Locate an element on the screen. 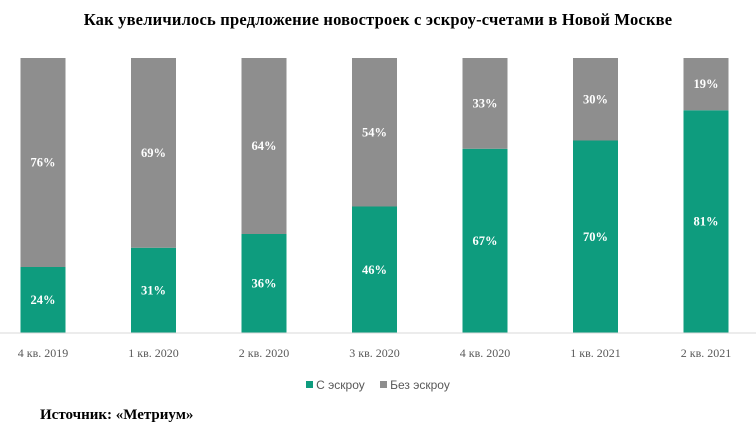 This screenshot has height=433, width=756. x-tick-label-3: 3 кв. 2020 is located at coordinates (374, 353).